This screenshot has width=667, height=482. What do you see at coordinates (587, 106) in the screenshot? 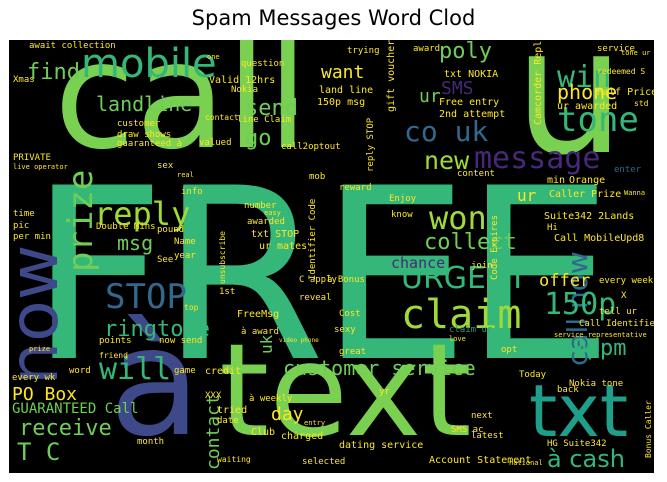
I see `word-ur-awarded: ur awarded` at bounding box center [587, 106].